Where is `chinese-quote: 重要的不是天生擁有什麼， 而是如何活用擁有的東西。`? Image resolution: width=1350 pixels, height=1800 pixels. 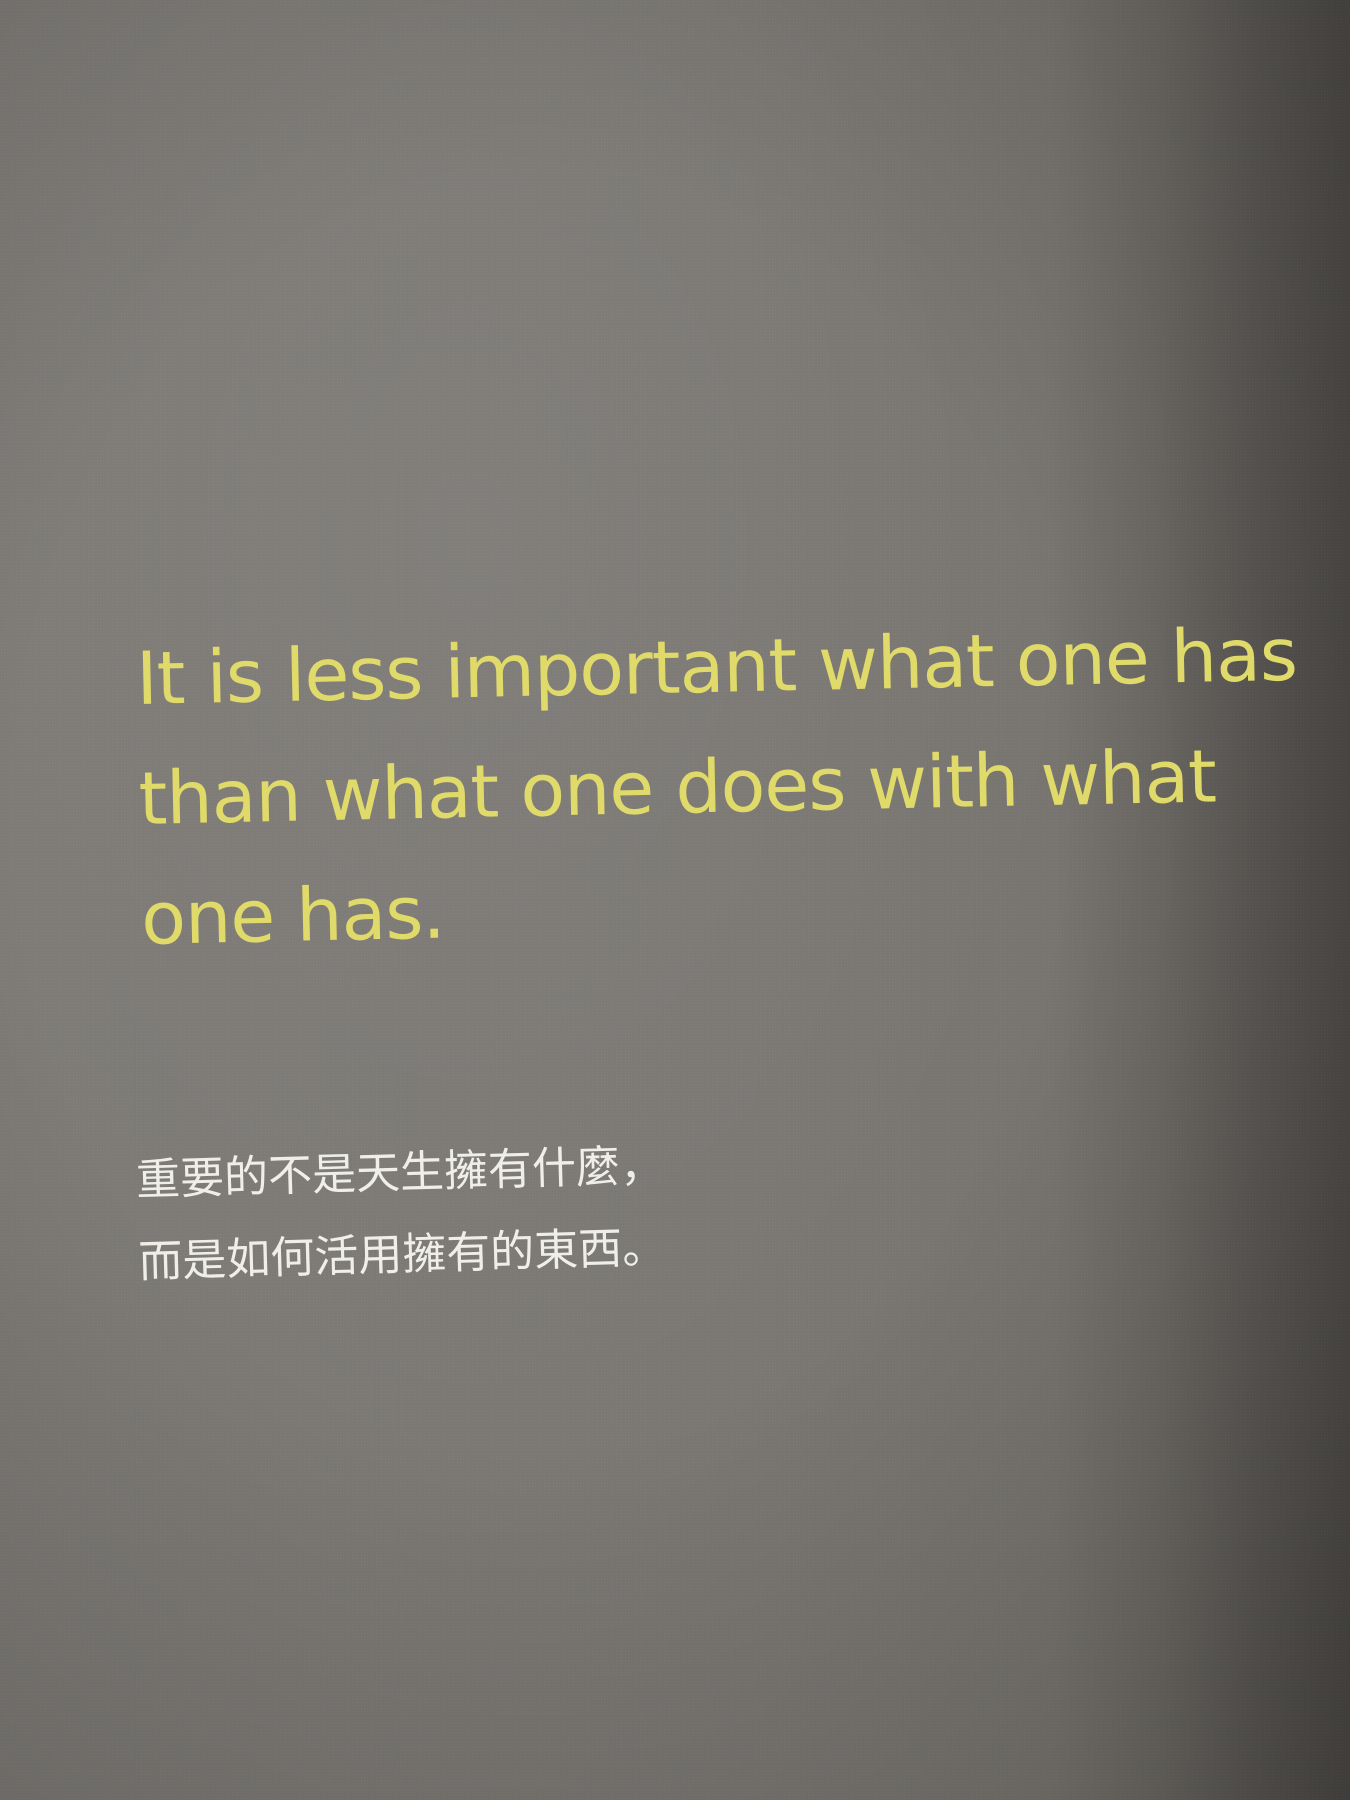
chinese-quote: 重要的不是天生擁有什麼， 而是如何活用擁有的東西。 is located at coordinates (537, 1211).